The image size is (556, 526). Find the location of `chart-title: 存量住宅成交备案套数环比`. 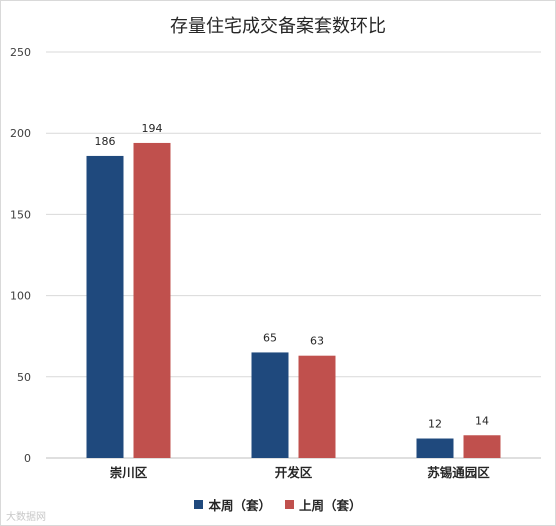

chart-title: 存量住宅成交备案套数环比 is located at coordinates (278, 26).